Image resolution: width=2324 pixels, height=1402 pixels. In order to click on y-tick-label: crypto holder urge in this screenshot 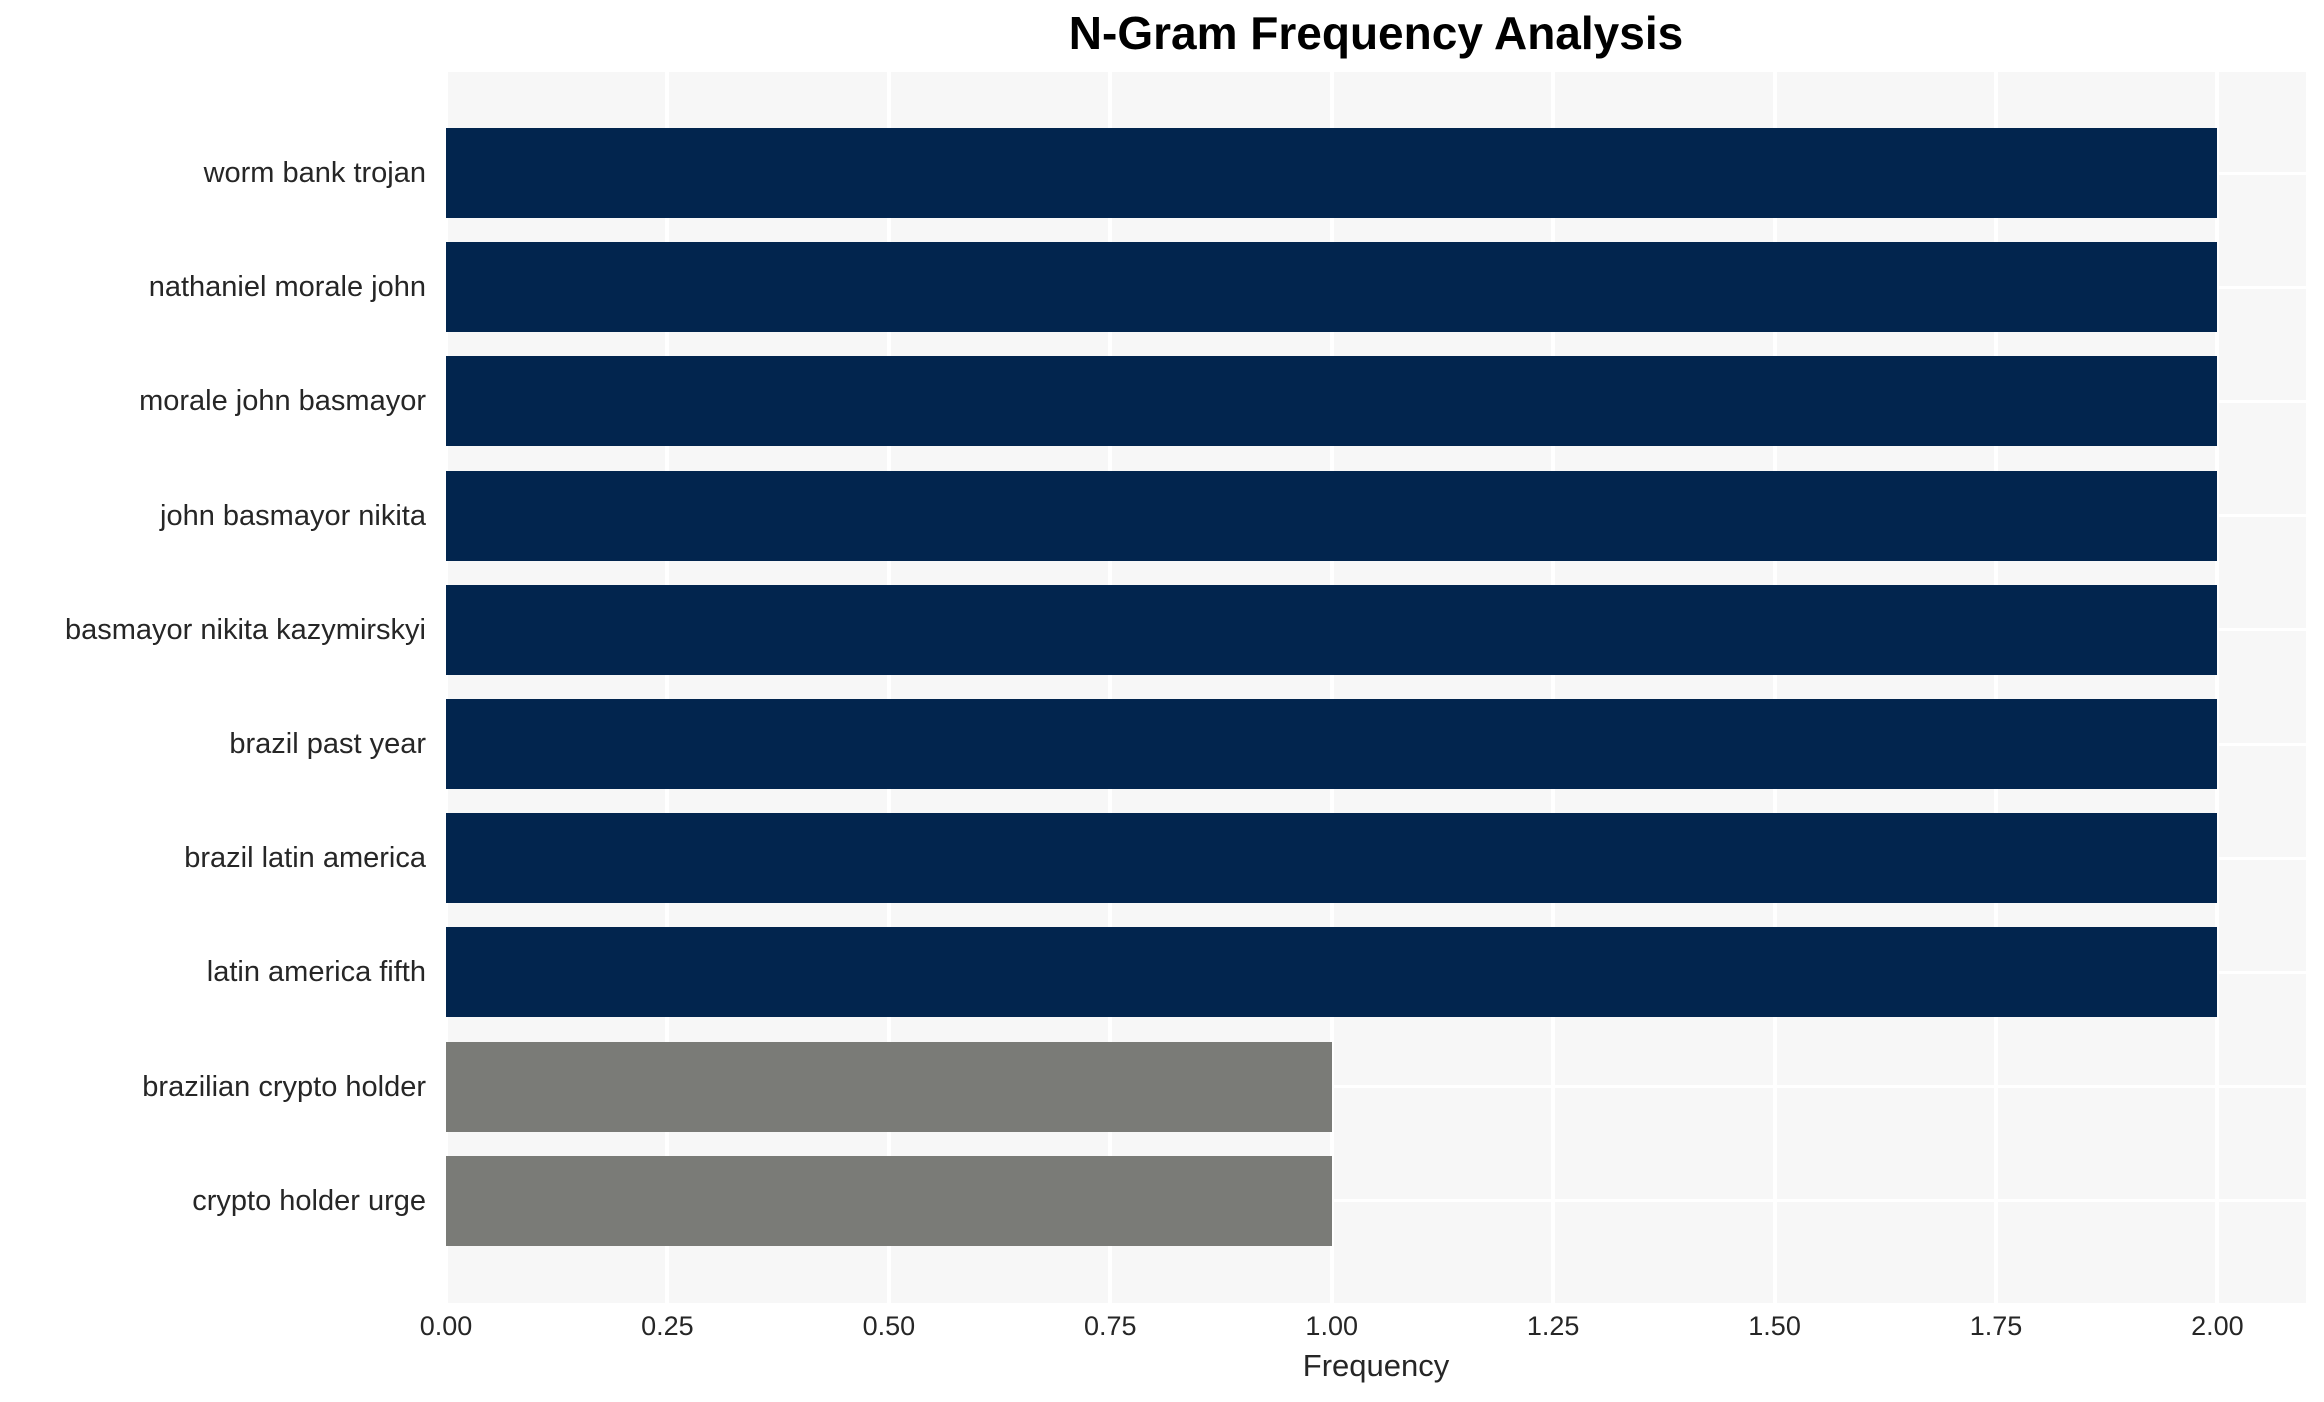, I will do `click(309, 1200)`.